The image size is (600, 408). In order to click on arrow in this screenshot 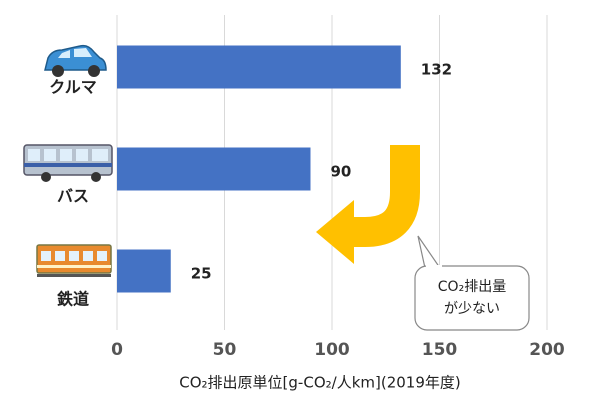, I will do `click(368, 204)`.